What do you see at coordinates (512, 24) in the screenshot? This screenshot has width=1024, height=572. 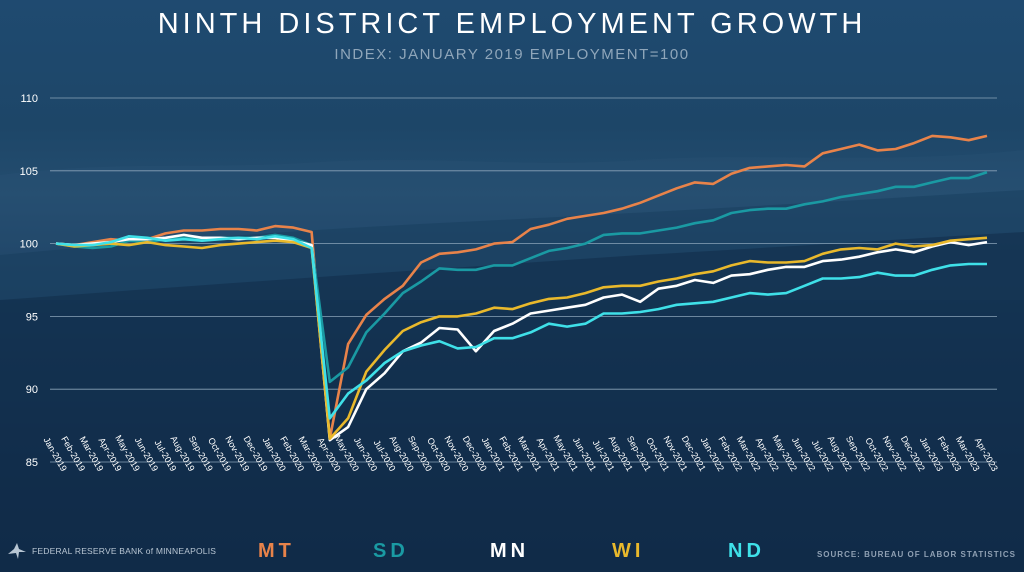 I see `chart-title: NINTH DISTRICT EMPLOYMENT GROWTH` at bounding box center [512, 24].